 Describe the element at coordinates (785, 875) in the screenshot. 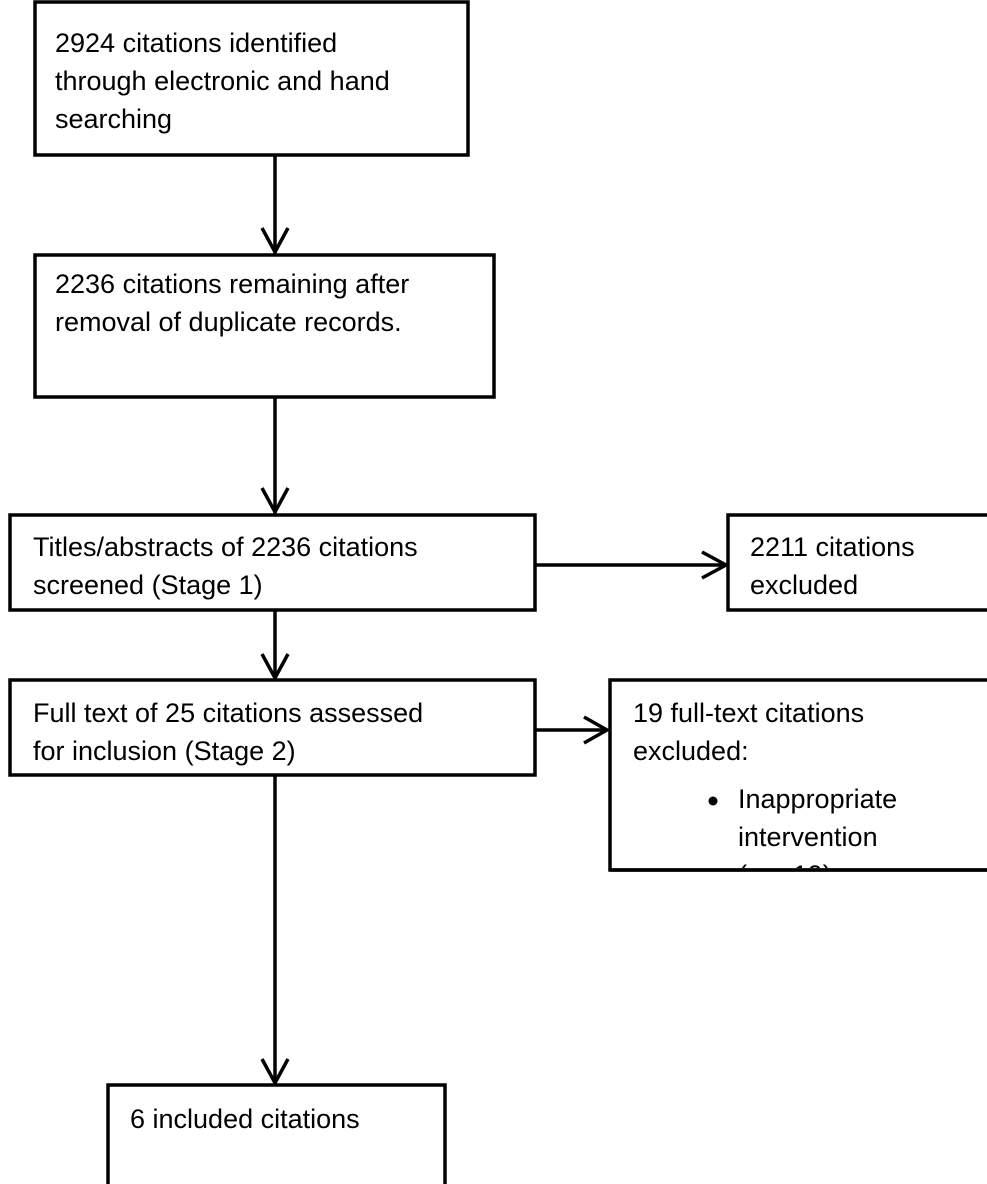

I see `bullet-text: (n = 19)` at that location.